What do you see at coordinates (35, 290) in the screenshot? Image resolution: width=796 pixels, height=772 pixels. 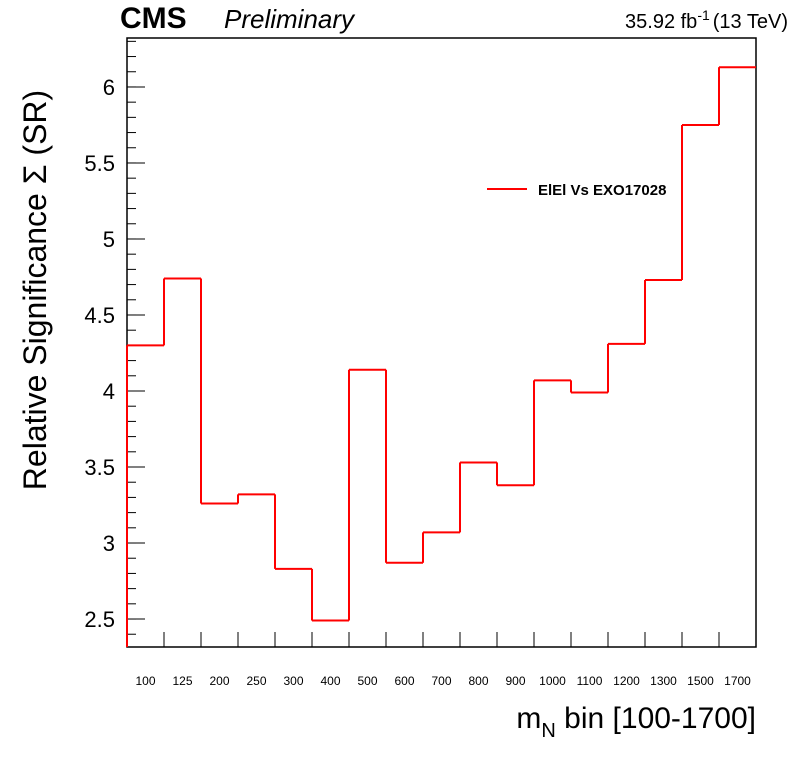 I see `y-axis-title: Relative Significance Σ (SR)` at bounding box center [35, 290].